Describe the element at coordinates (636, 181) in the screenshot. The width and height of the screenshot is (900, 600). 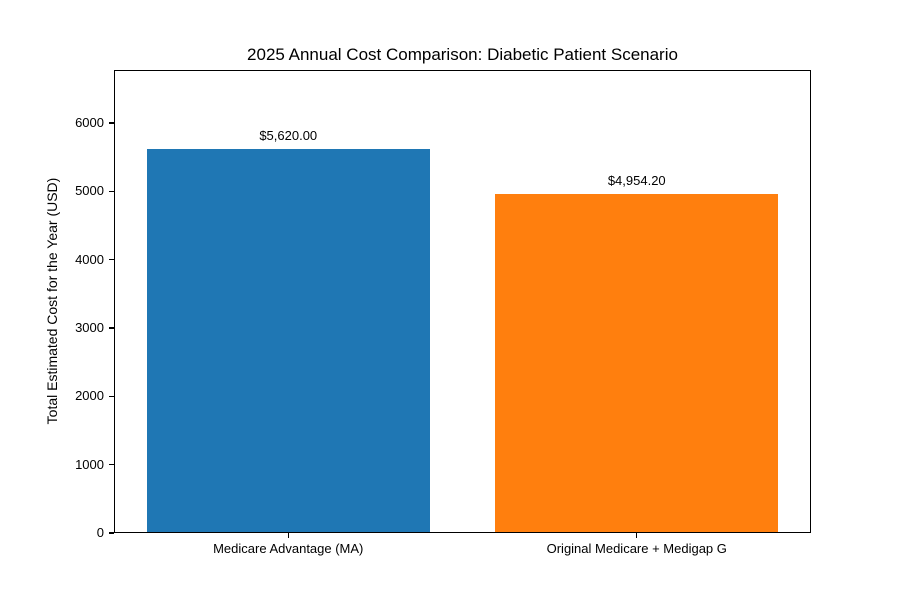
I see `bar-value-label: $4,954.20` at that location.